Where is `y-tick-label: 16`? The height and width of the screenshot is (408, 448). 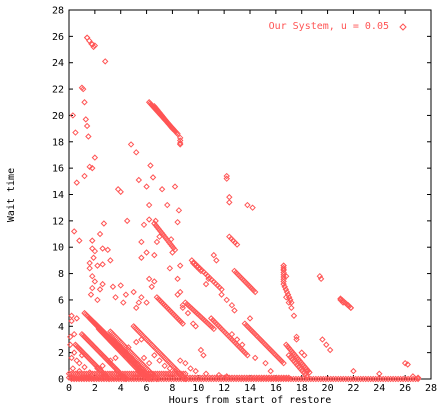 y-tick-label: 16 is located at coordinates (58, 169).